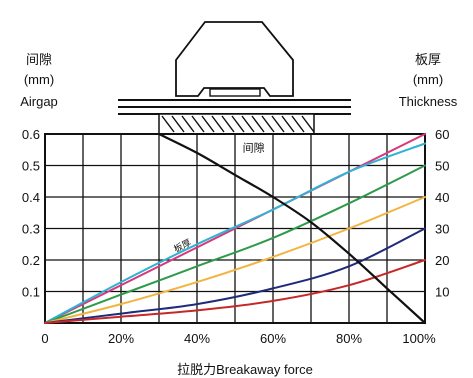 Image resolution: width=473 pixels, height=378 pixels. Describe the element at coordinates (31, 260) in the screenshot. I see `left-tick-label: 0.2` at that location.